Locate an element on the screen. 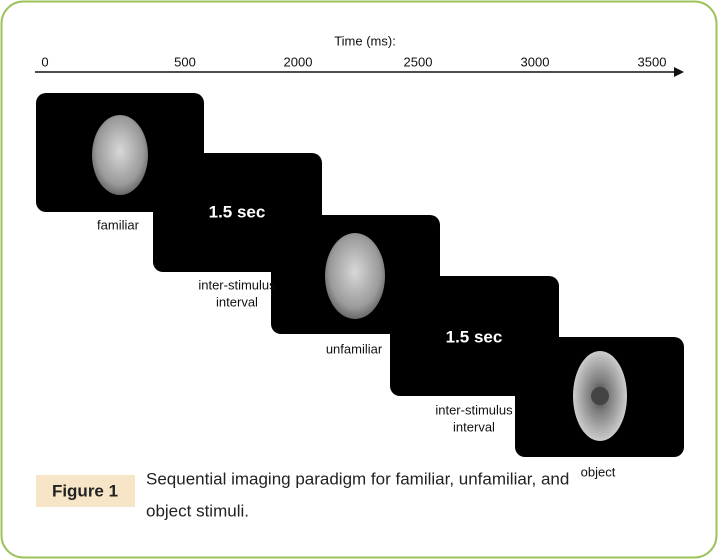 The height and width of the screenshot is (559, 718). panel-label: object is located at coordinates (598, 471).